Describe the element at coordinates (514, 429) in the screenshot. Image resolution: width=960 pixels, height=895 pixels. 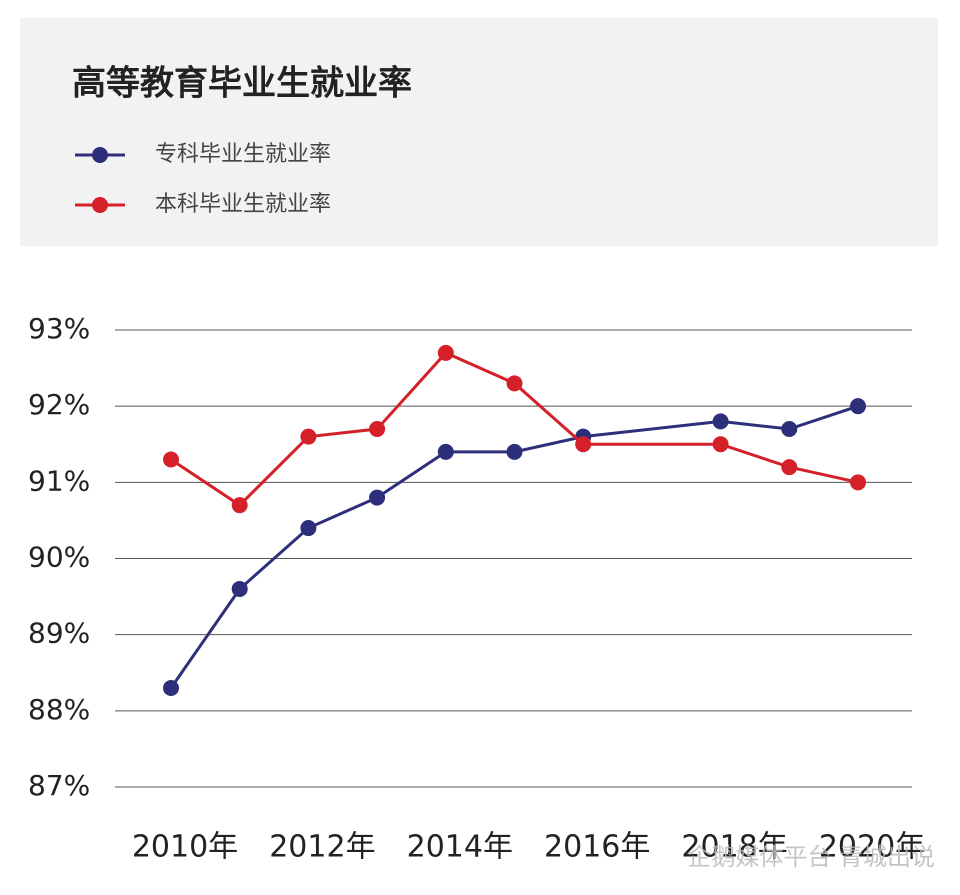
I see `series-line` at that location.